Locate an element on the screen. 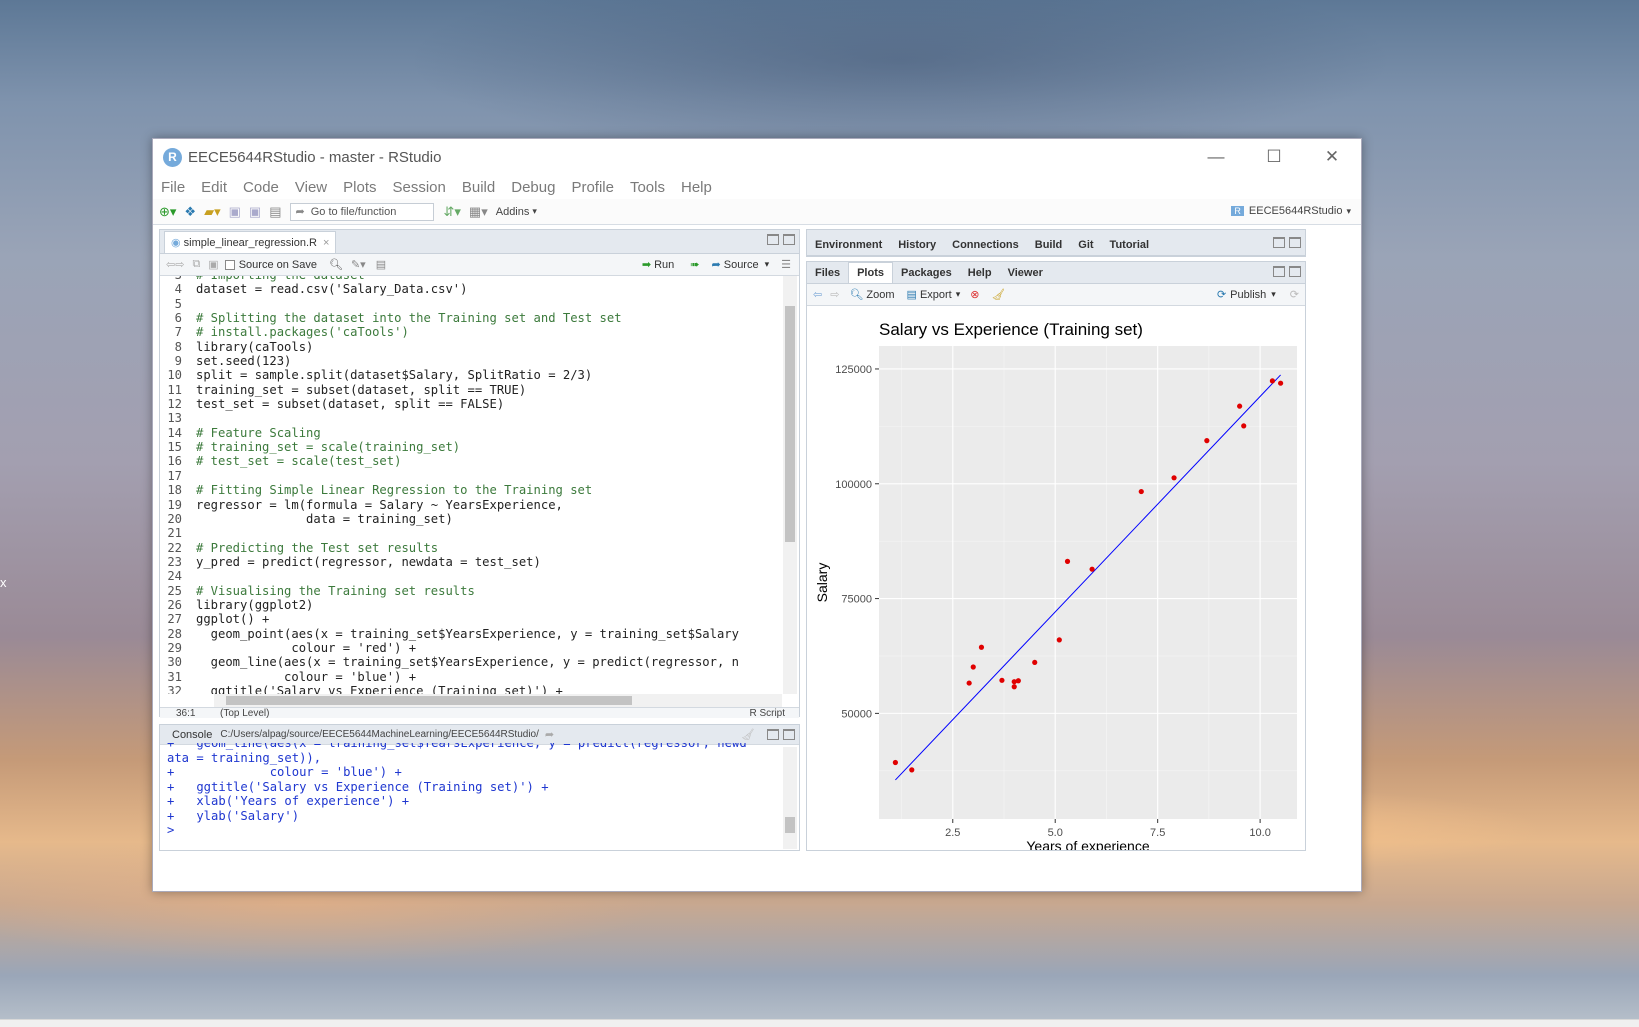 The image size is (1639, 1027). zoom-button: Zoom is located at coordinates (880, 294).